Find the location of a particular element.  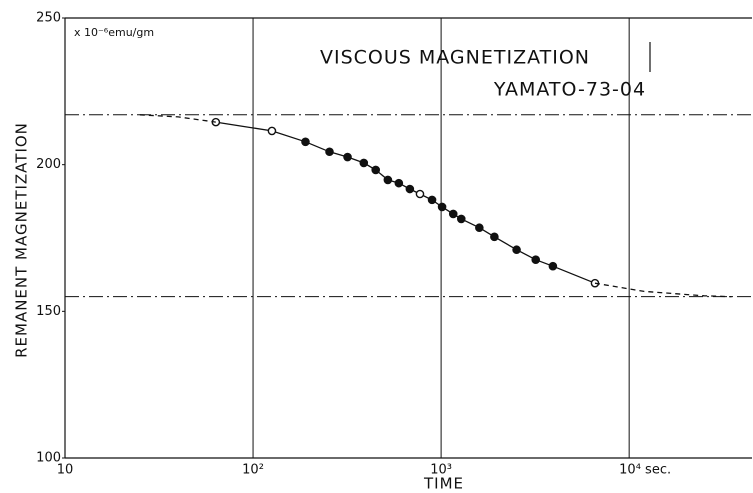

chart-title: VISCOUS MAGNETIZATION is located at coordinates (455, 58).